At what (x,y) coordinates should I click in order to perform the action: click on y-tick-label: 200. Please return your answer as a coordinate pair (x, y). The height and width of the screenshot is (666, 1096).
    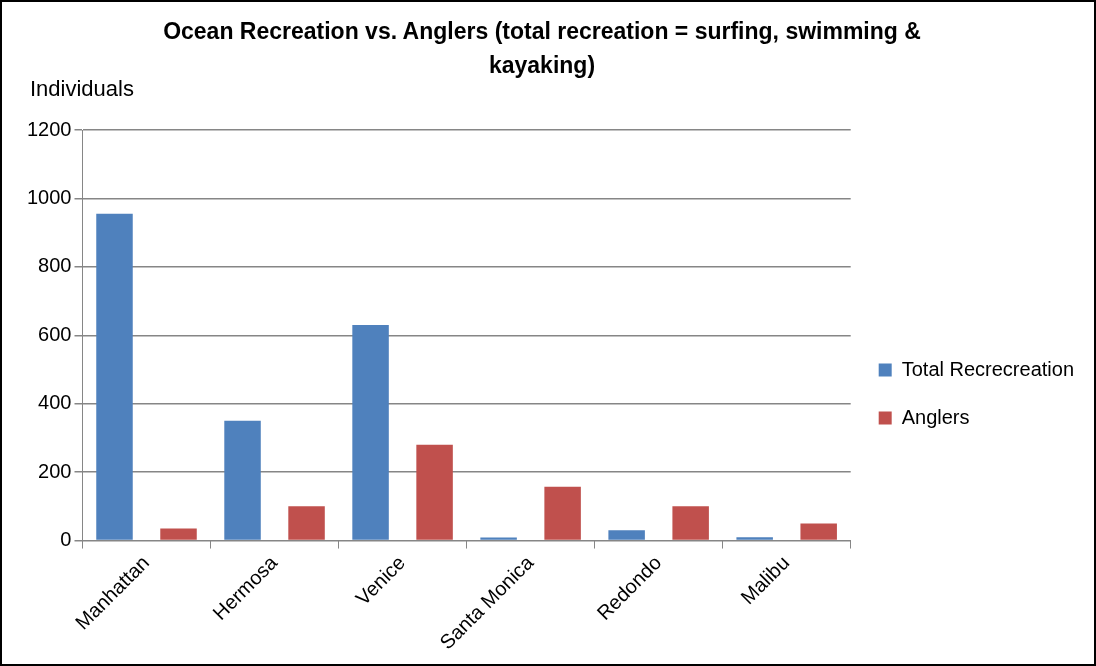
    Looking at the image, I should click on (55, 470).